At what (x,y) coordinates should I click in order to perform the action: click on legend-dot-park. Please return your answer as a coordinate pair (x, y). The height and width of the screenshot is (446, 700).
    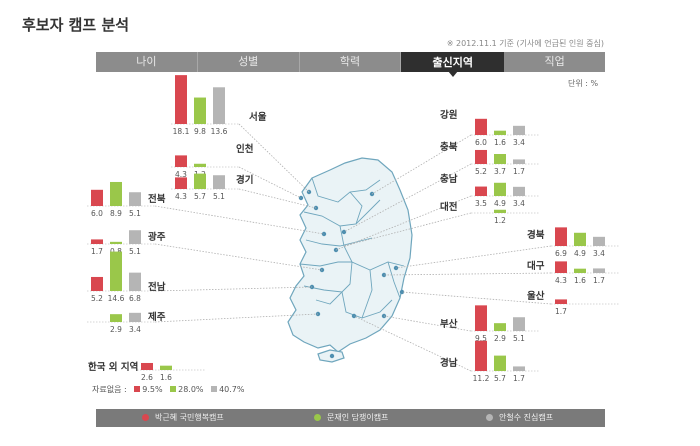
    Looking at the image, I should click on (145, 417).